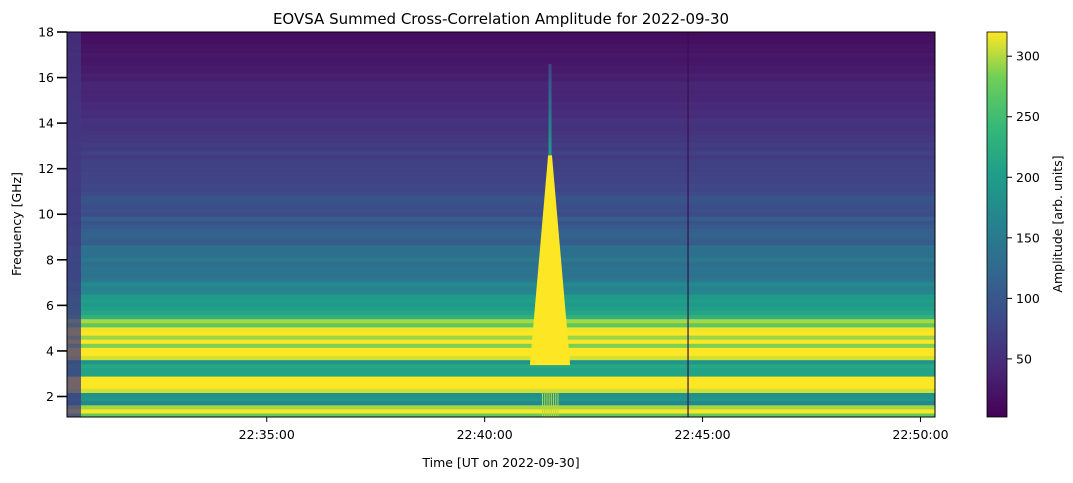 This screenshot has width=1073, height=483. I want to click on y-axis: 2 4 6 8 10 12 14 16 18, so click(52, 214).